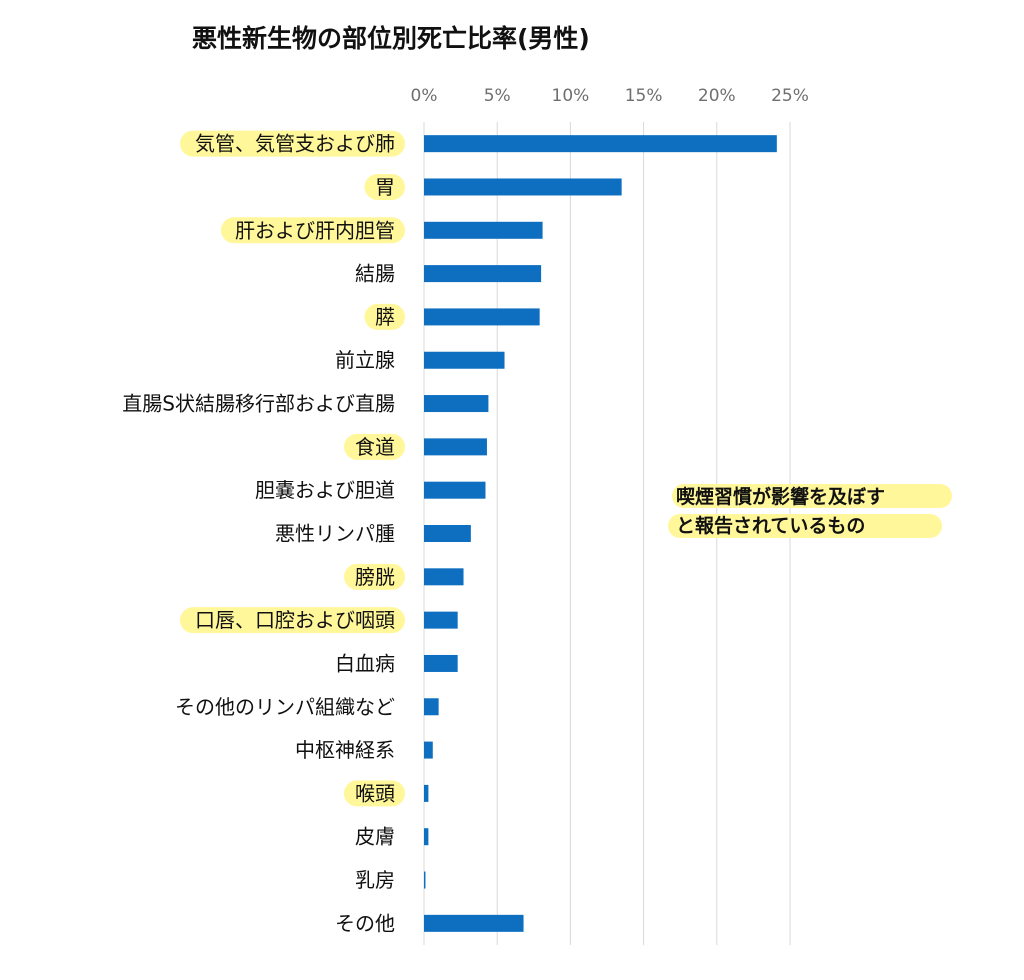 The image size is (1024, 980). Describe the element at coordinates (571, 96) in the screenshot. I see `x-tick-label: 10%` at that location.